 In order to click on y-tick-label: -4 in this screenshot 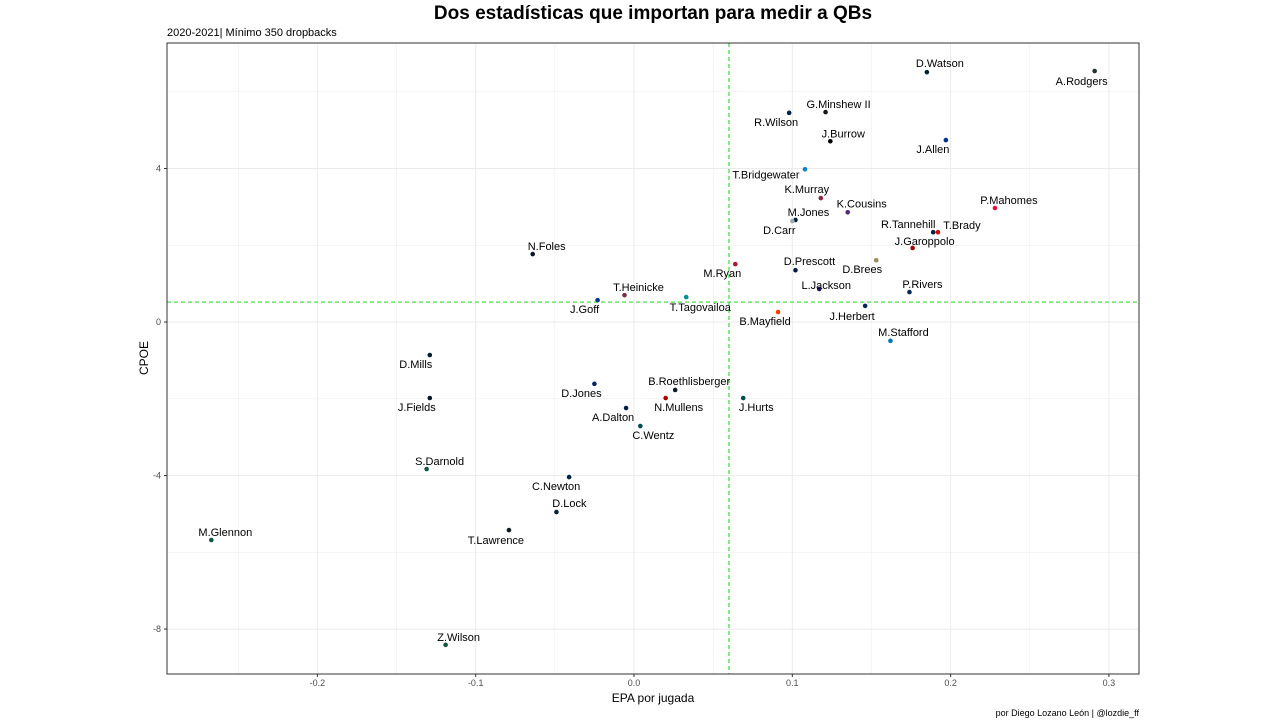, I will do `click(157, 476)`.